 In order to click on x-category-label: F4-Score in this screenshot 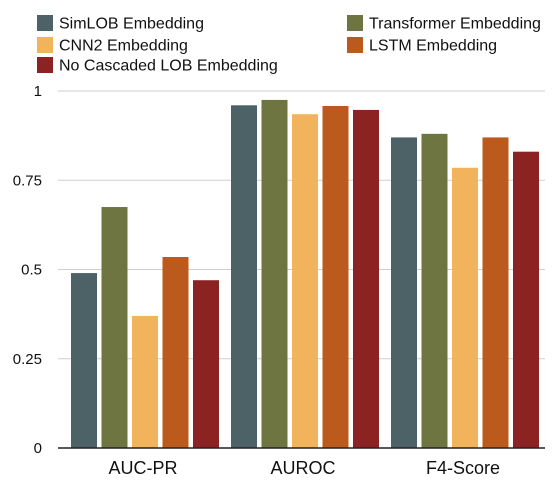, I will do `click(463, 468)`.